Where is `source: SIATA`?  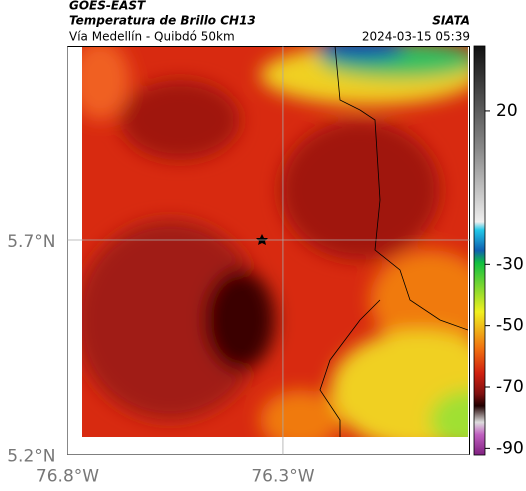 source: SIATA is located at coordinates (451, 21).